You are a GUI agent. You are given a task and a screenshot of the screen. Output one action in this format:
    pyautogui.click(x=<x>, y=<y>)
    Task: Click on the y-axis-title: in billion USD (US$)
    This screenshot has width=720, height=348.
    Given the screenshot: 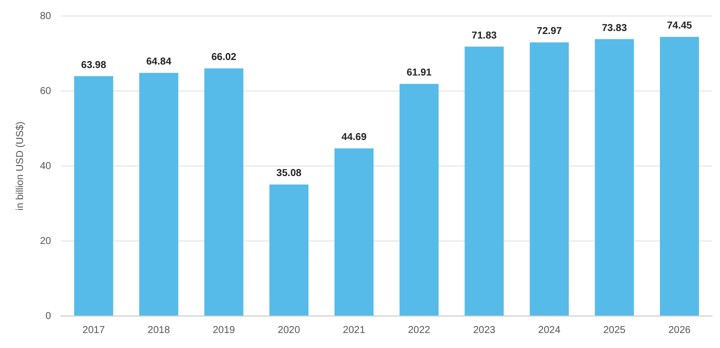 What is the action you would take?
    pyautogui.click(x=20, y=166)
    